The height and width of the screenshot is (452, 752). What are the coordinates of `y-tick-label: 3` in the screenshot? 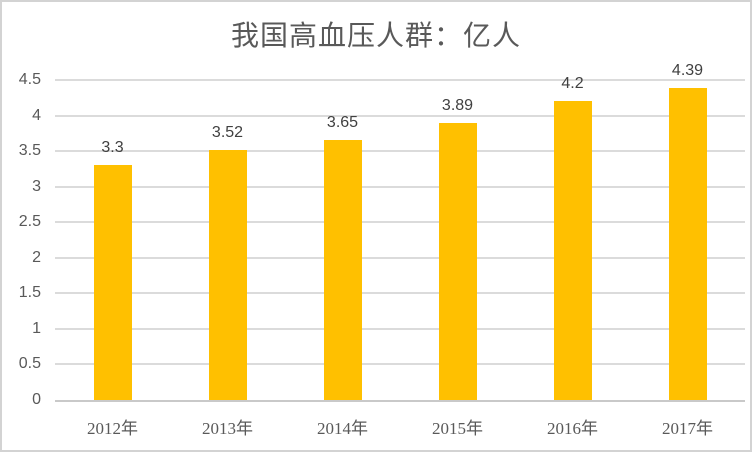 It's located at (36, 186).